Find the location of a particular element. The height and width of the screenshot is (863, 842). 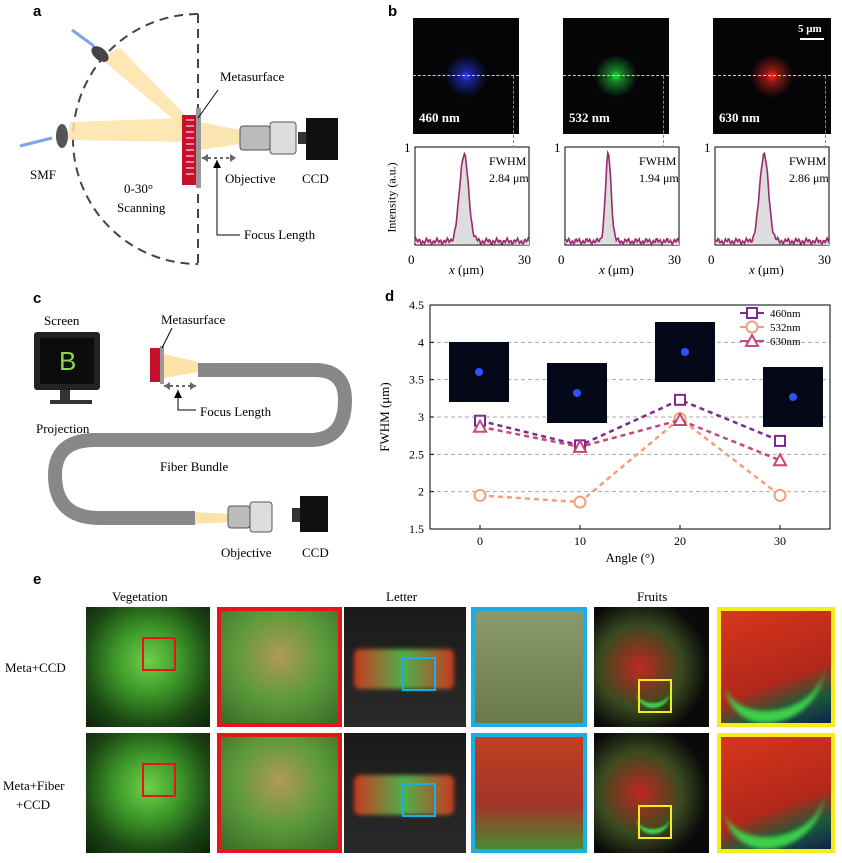

label-metasurface-c: Metasurface is located at coordinates (193, 319).